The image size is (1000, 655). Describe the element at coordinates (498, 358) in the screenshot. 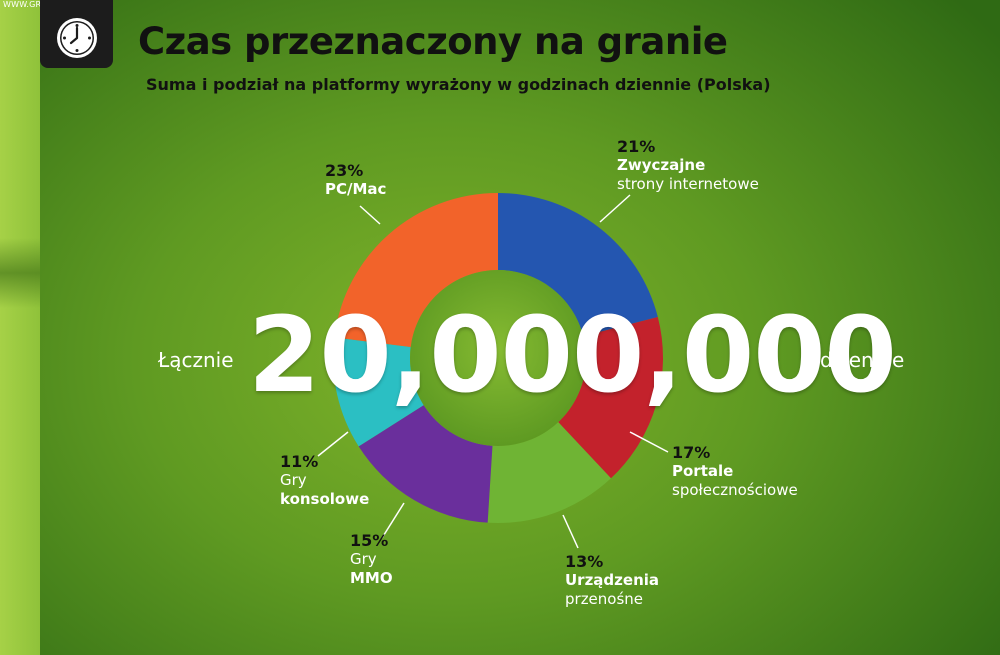

I see `donut-hole` at that location.